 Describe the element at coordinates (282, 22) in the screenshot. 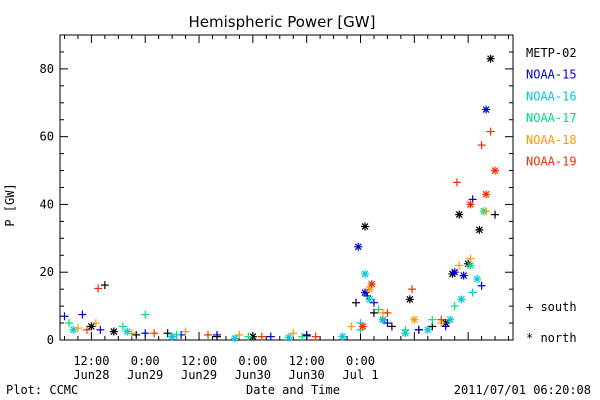

I see `chart-title: Hemispheric Power [GW]` at that location.